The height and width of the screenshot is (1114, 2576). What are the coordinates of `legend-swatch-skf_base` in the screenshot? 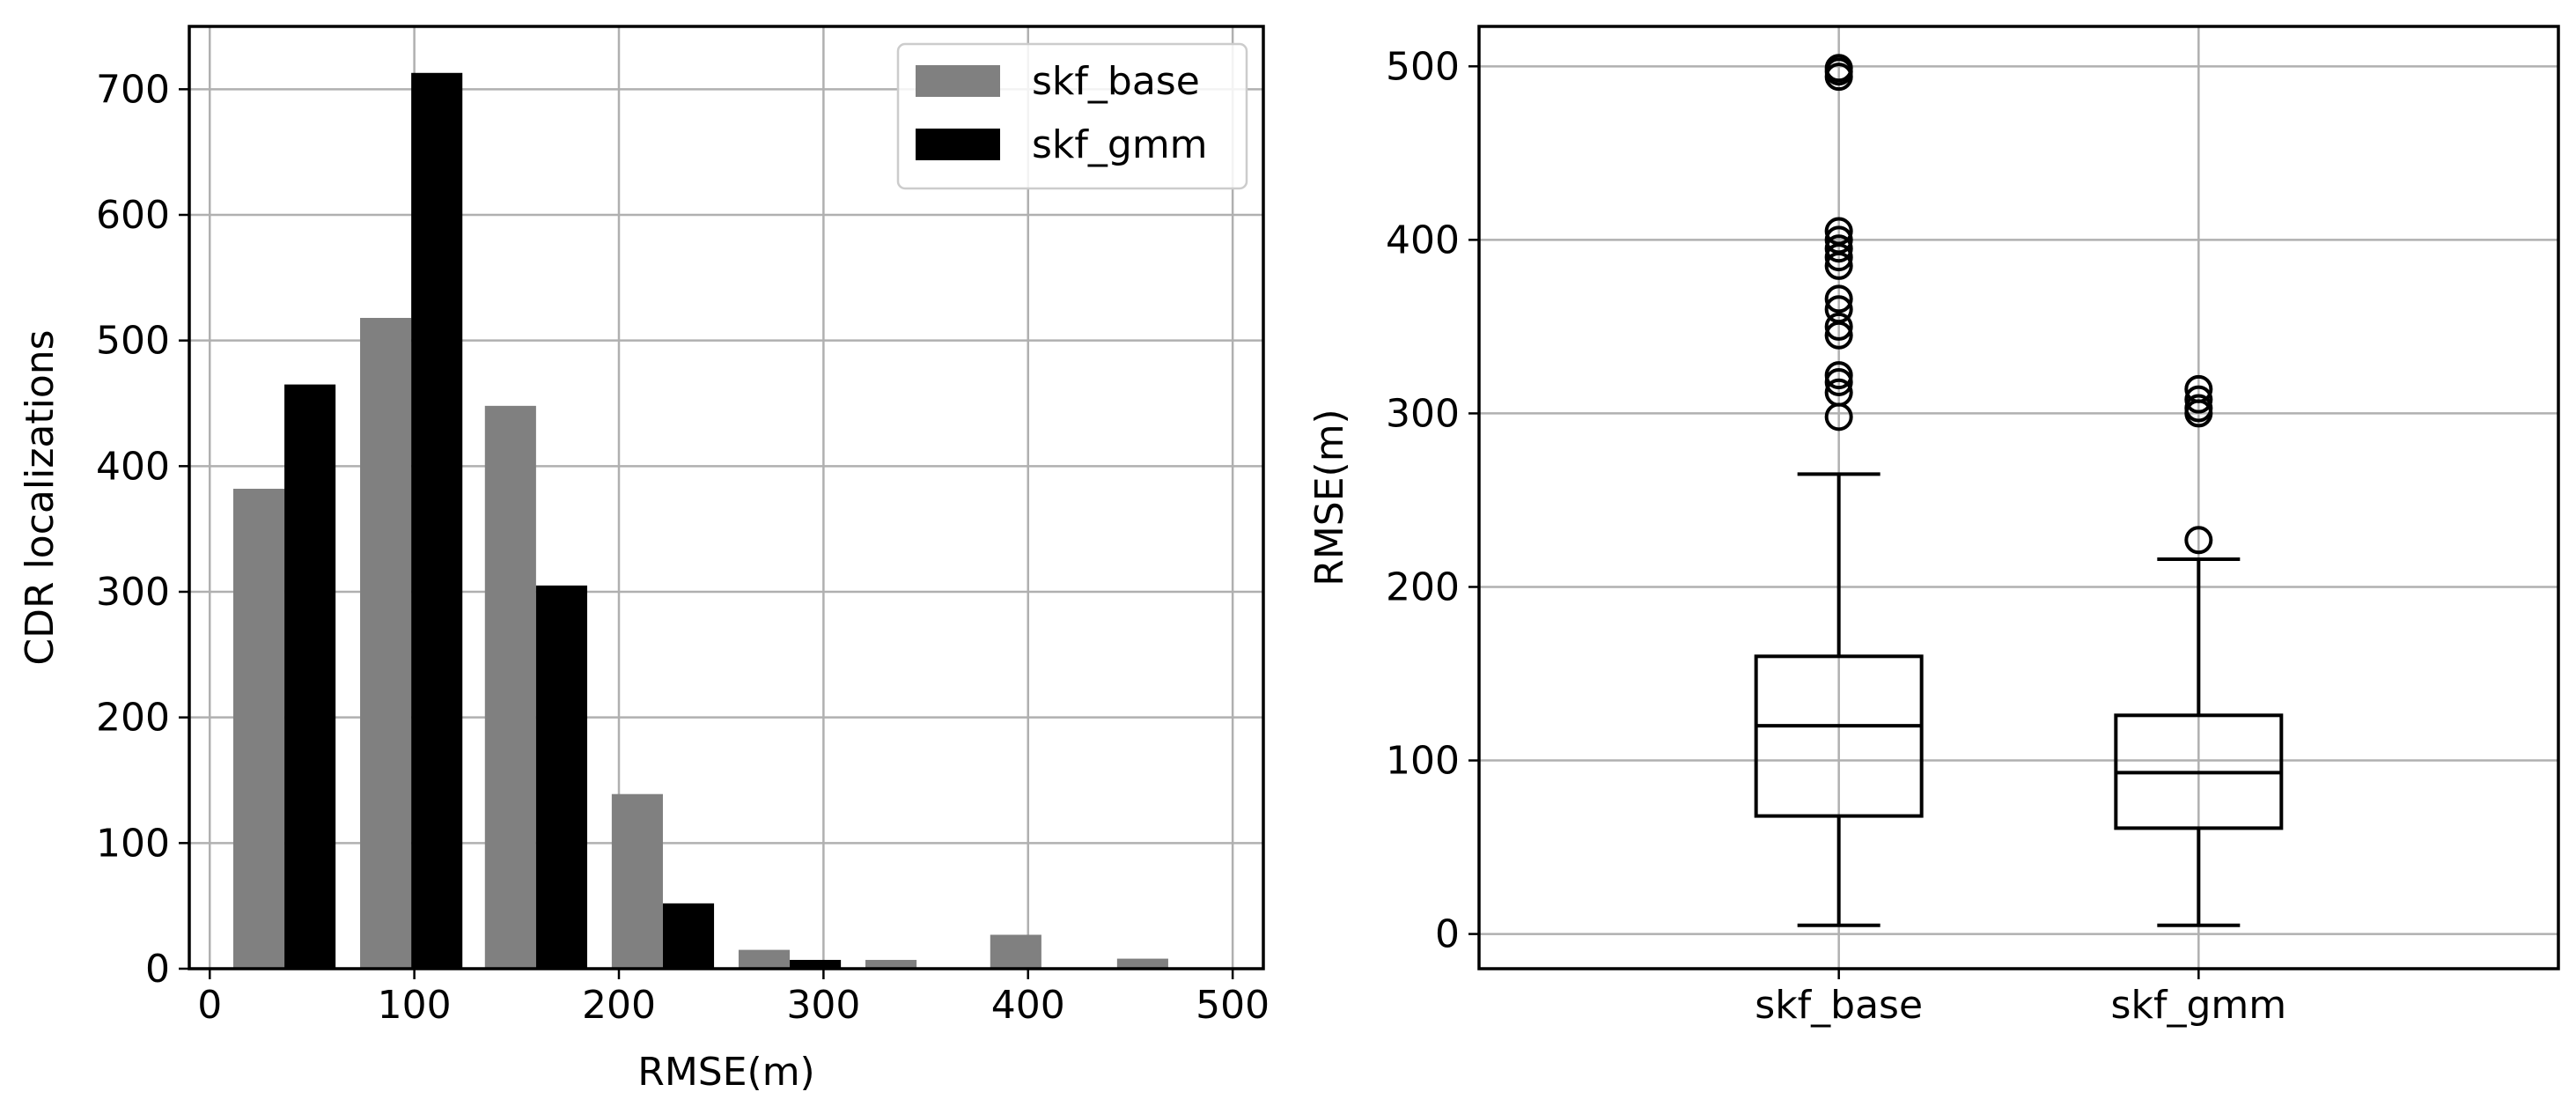 It's located at (958, 81).